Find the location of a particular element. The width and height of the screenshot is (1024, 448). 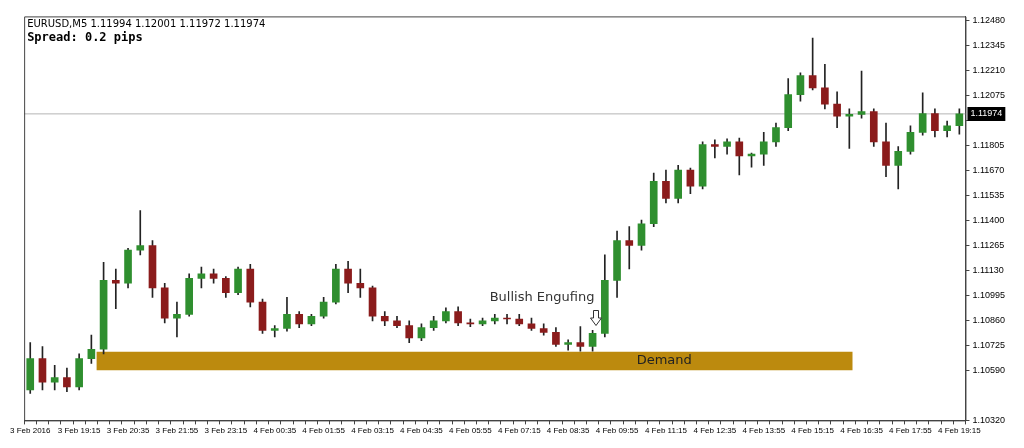

y-tick-label: 1.12210 is located at coordinates (989, 69).